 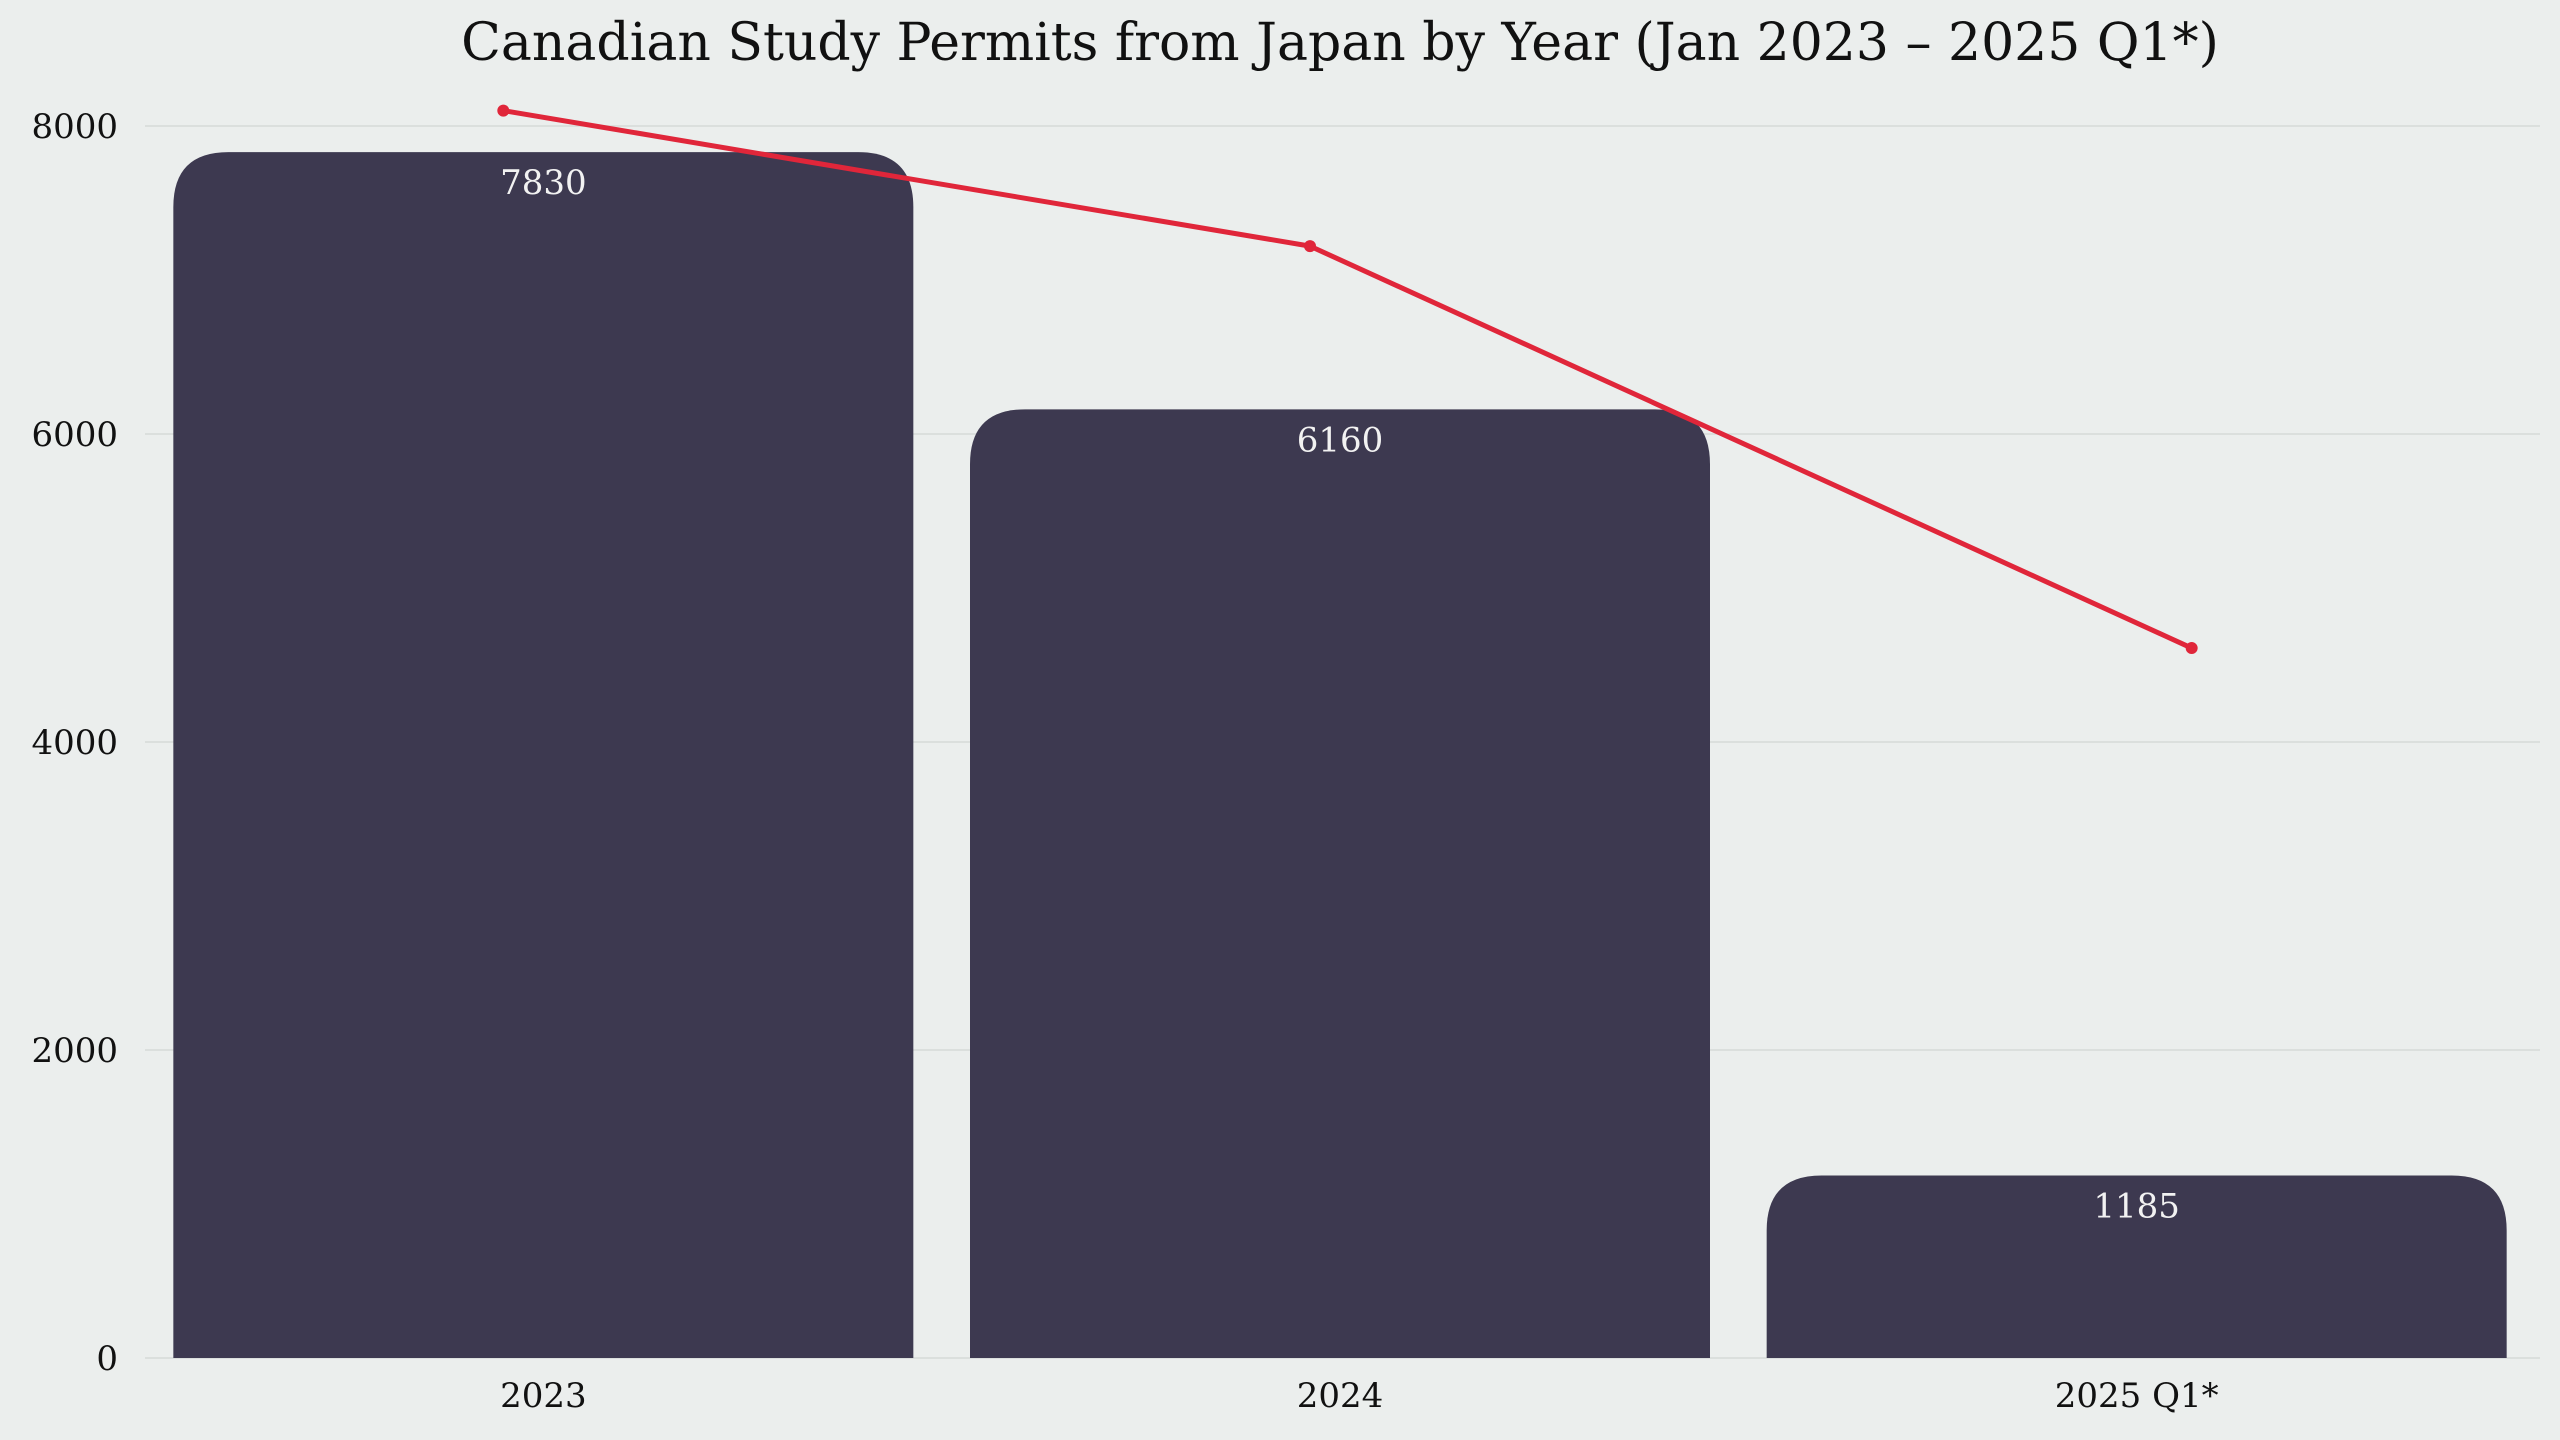 I want to click on y-tick-label: 8000, so click(x=74, y=127).